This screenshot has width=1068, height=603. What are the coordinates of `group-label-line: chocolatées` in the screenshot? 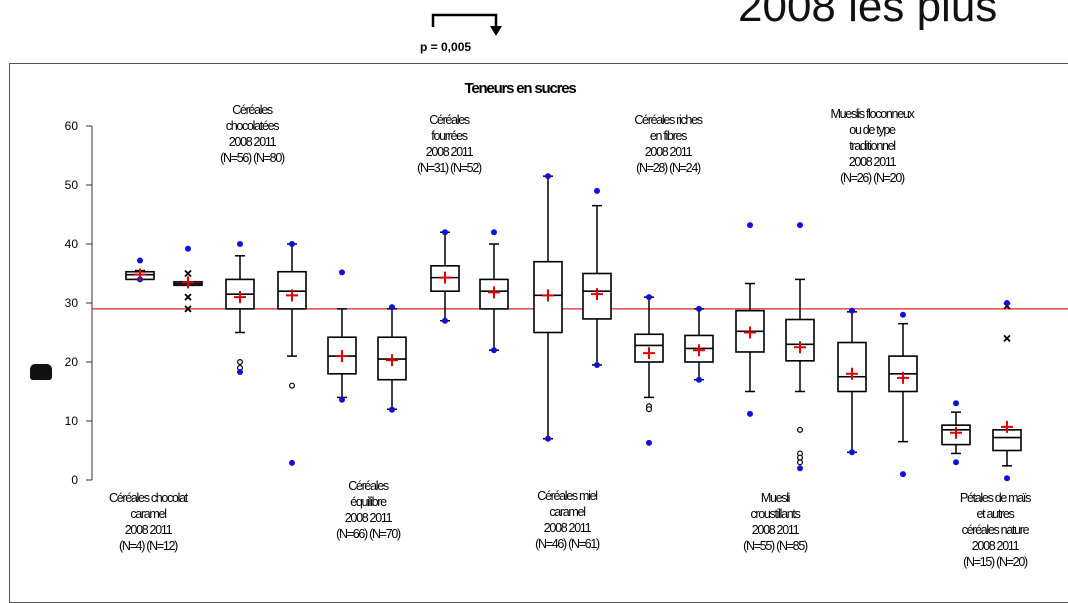 It's located at (252, 126).